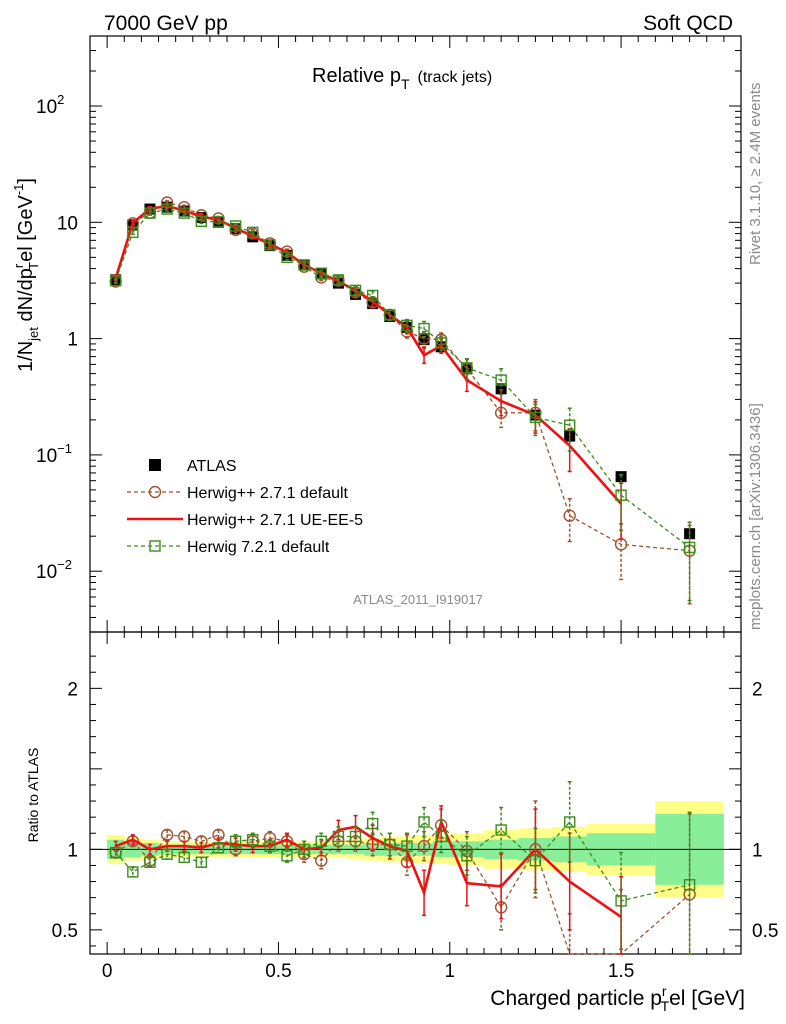 The height and width of the screenshot is (1024, 786). Describe the element at coordinates (64, 564) in the screenshot. I see `y-tick-label-exp: −2` at that location.